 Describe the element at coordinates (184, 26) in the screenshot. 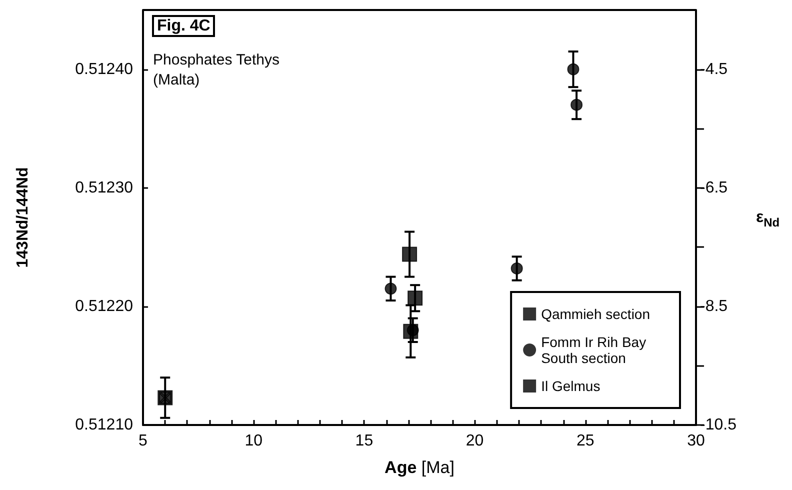

I see `chart-title: Fig. 4C` at that location.